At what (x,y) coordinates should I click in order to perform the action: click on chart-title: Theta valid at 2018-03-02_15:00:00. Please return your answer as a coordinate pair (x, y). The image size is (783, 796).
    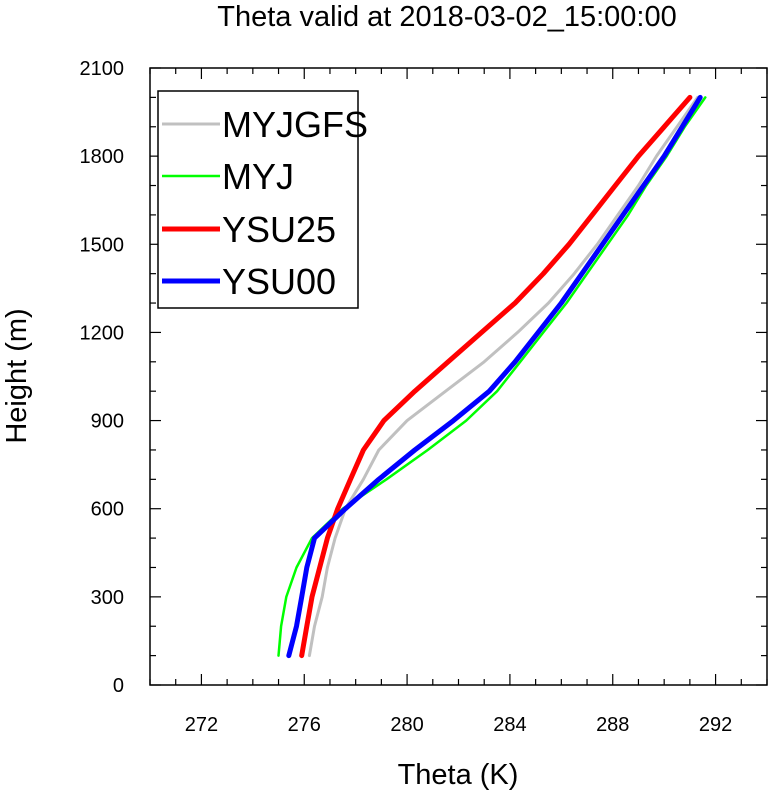
    Looking at the image, I should click on (447, 17).